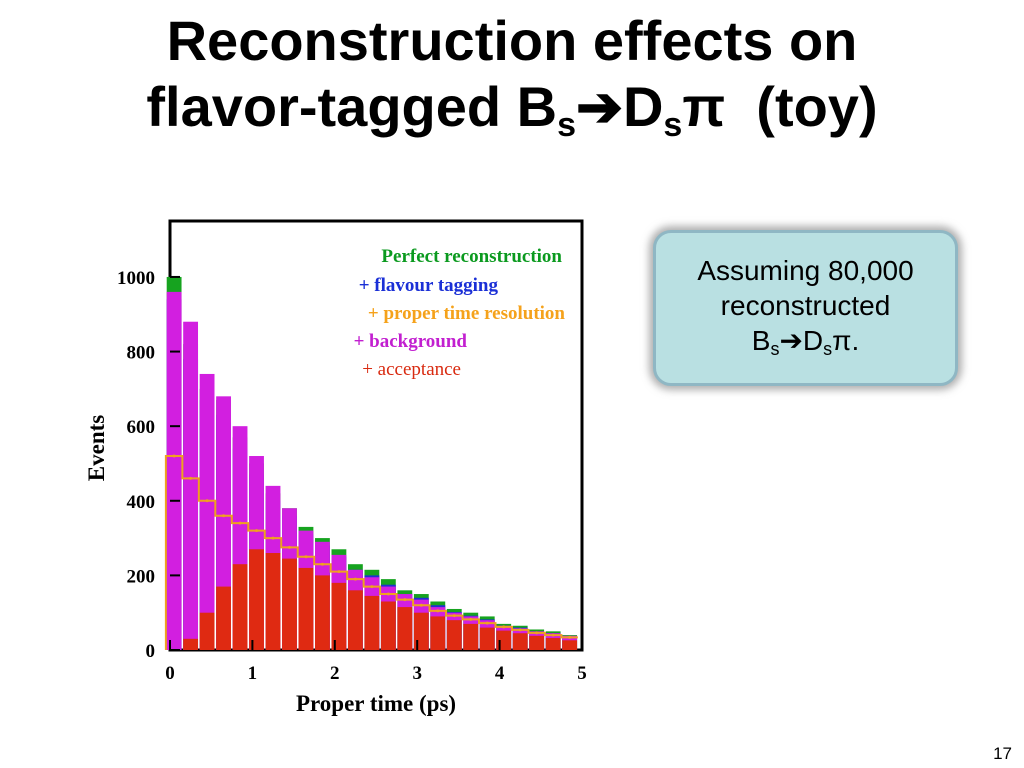  Describe the element at coordinates (411, 341) in the screenshot. I see `legend-entry: + background` at that location.